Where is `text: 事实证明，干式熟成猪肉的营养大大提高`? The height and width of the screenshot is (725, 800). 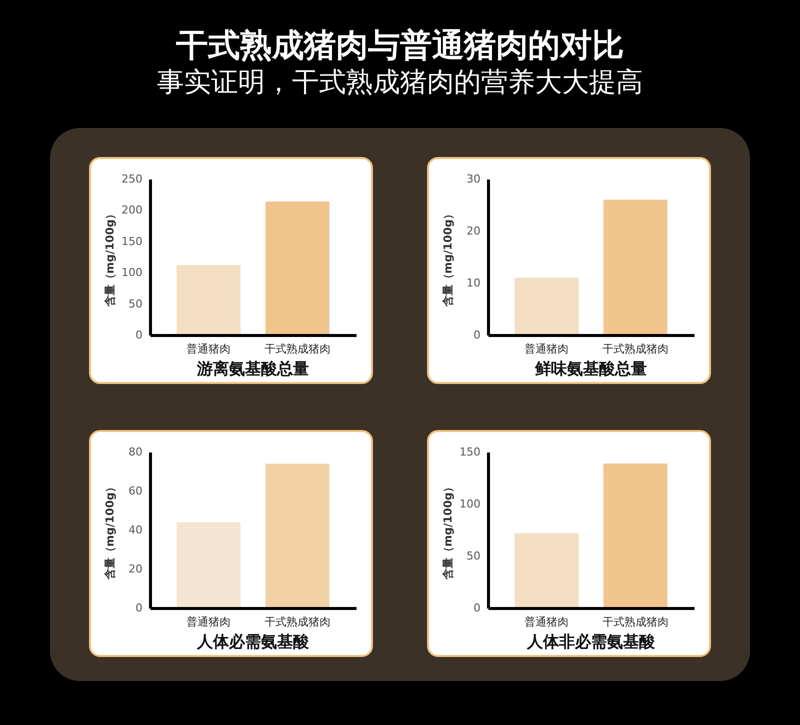 text: 事实证明，干式熟成猪肉的营养大大提高 is located at coordinates (400, 82).